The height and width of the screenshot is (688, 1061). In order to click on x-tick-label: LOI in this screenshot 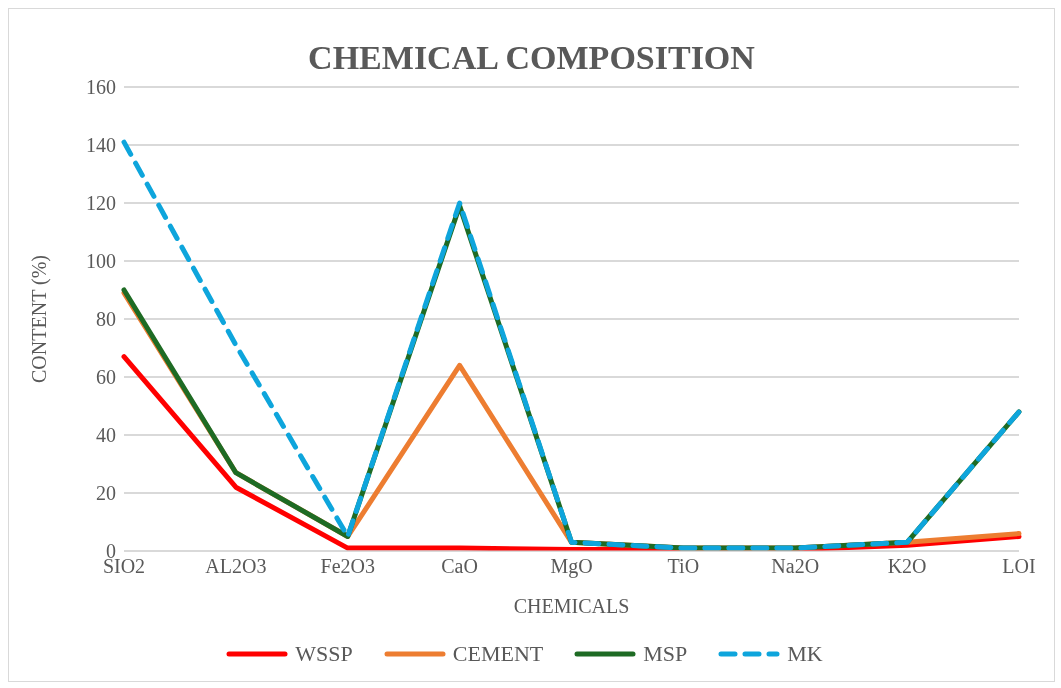, I will do `click(1019, 566)`.